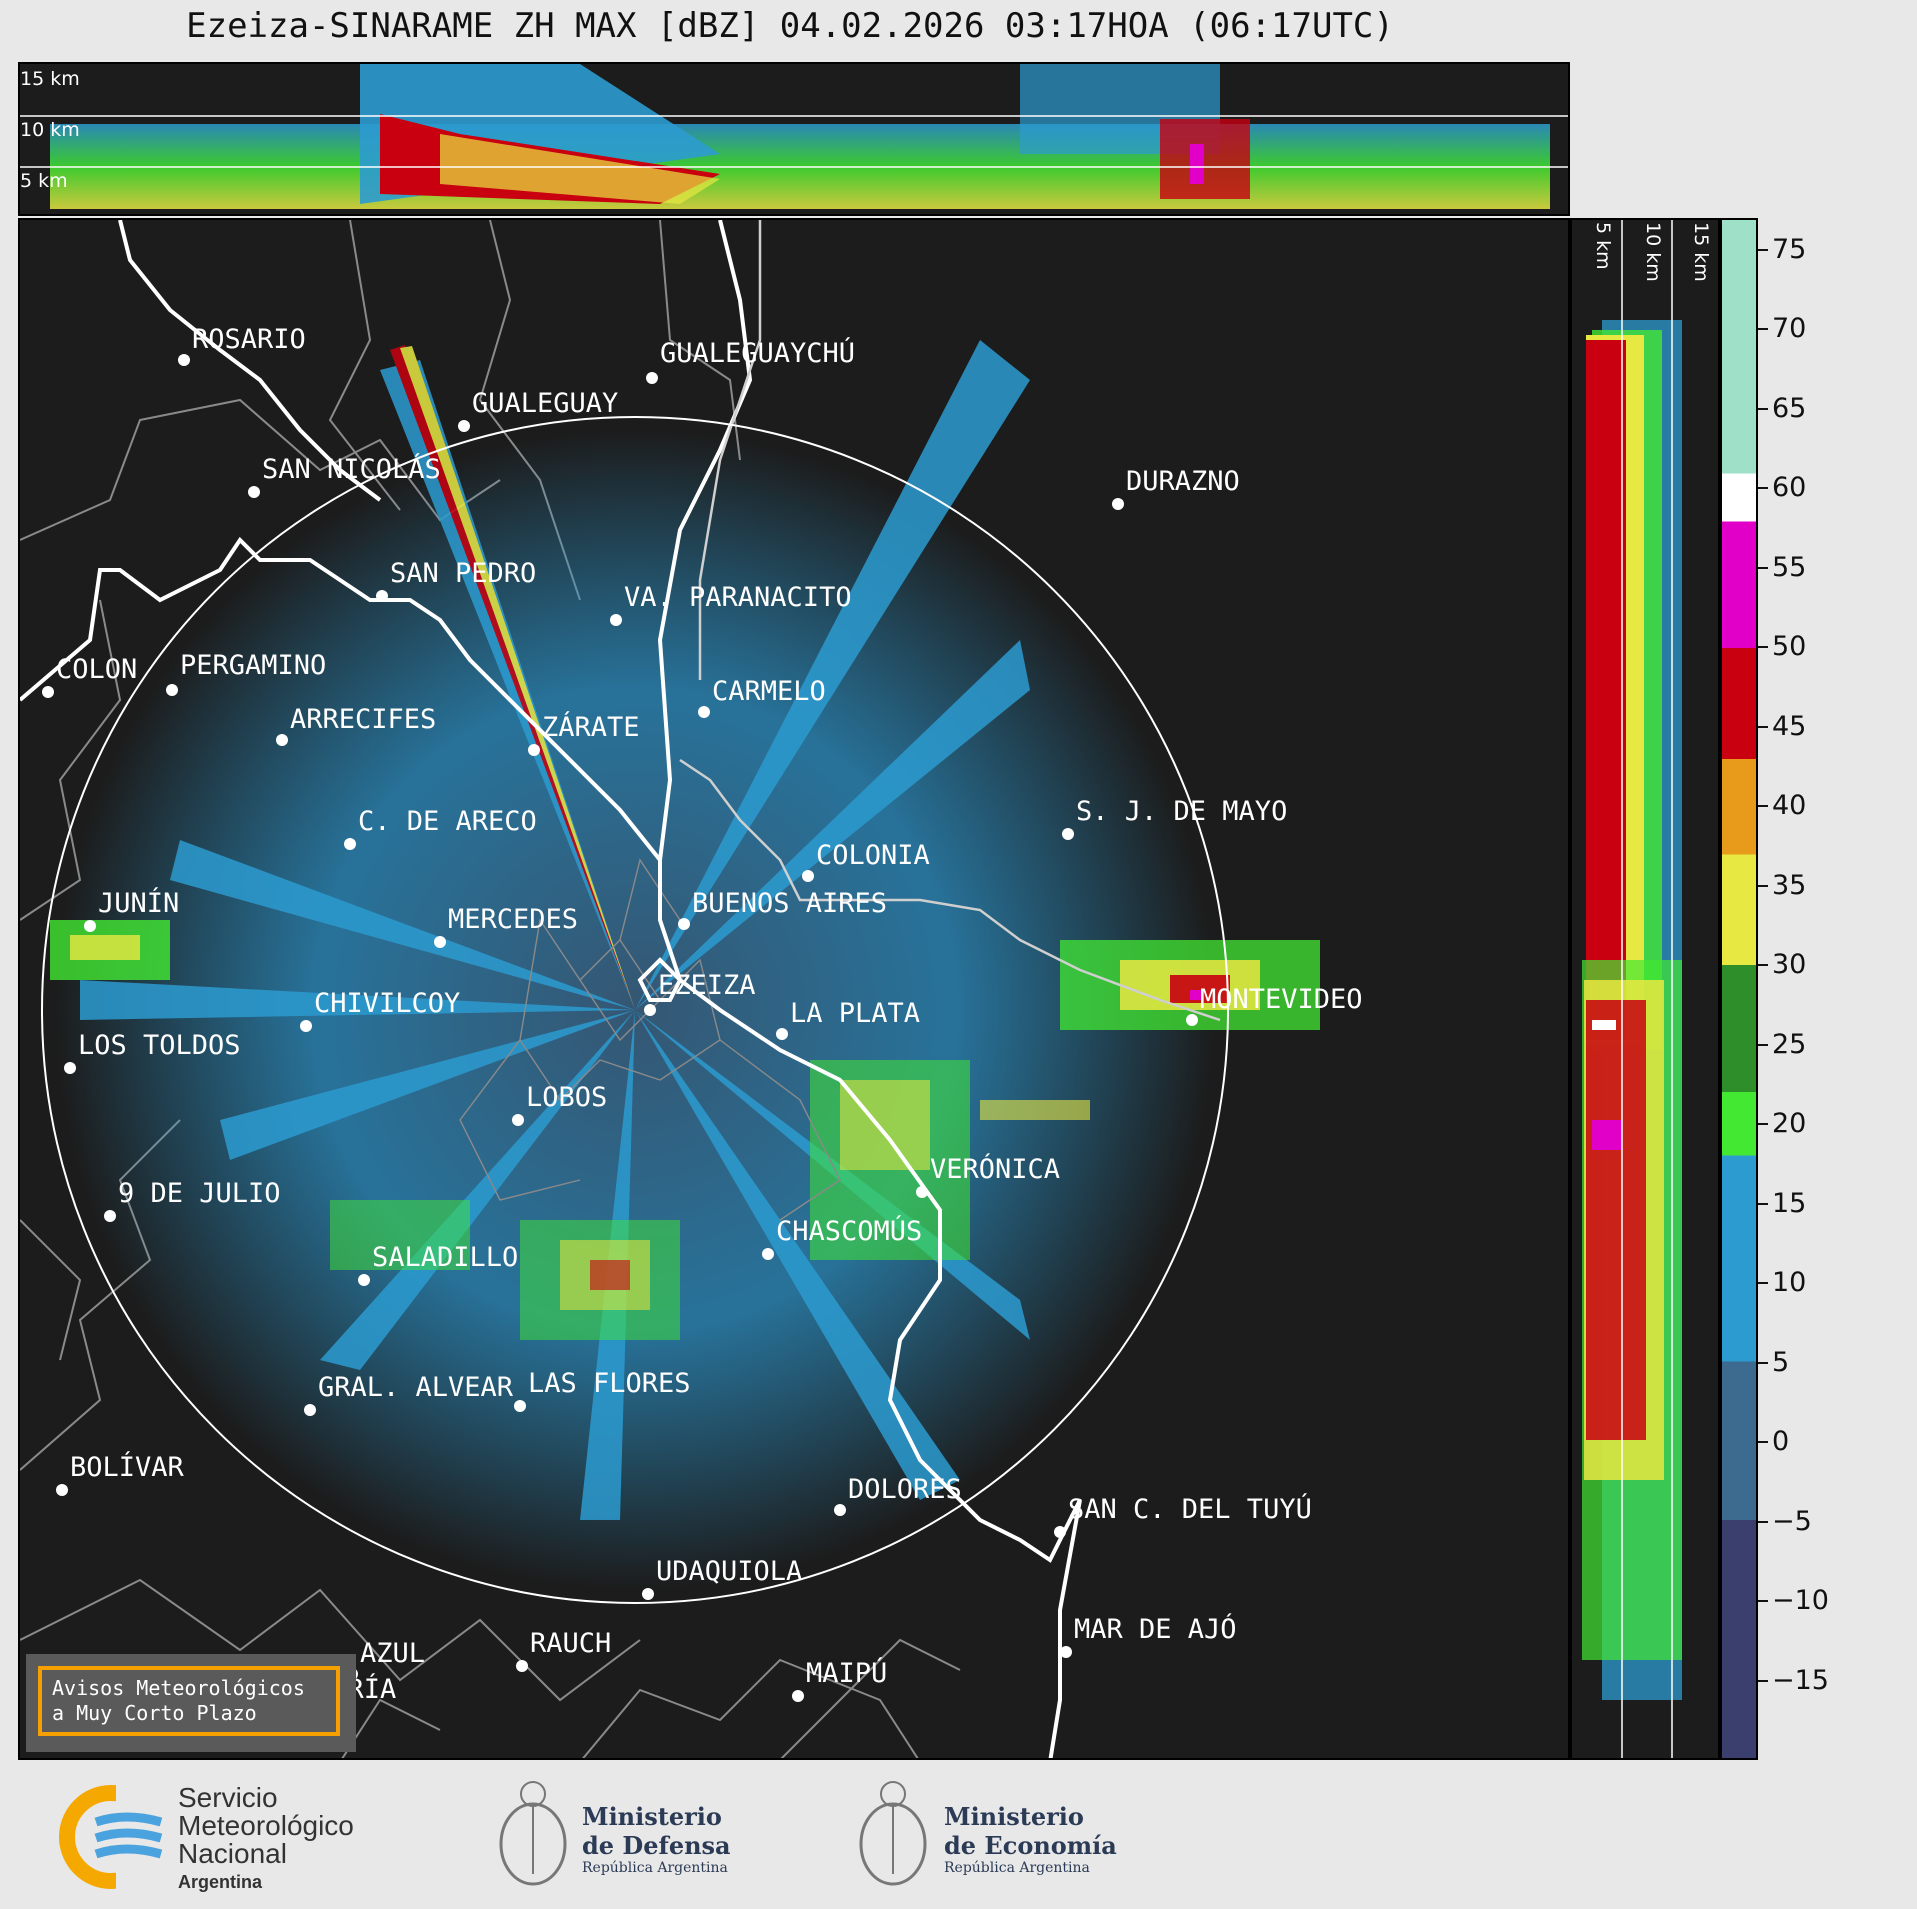 This screenshot has width=1917, height=1909. I want to click on colorbar-tick-label: 20, so click(1789, 1124).